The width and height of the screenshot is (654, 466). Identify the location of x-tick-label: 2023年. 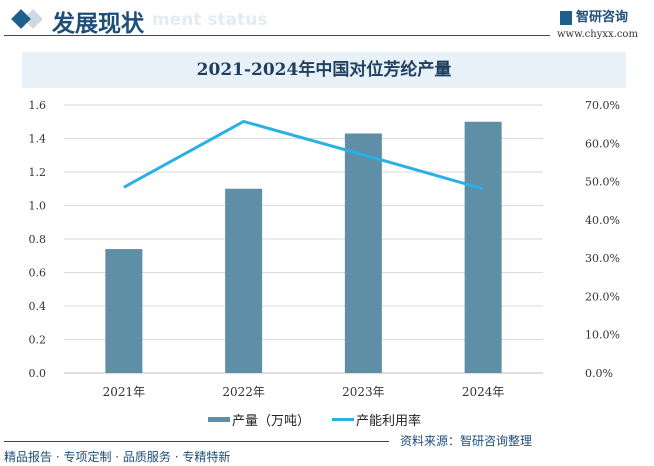
(363, 392).